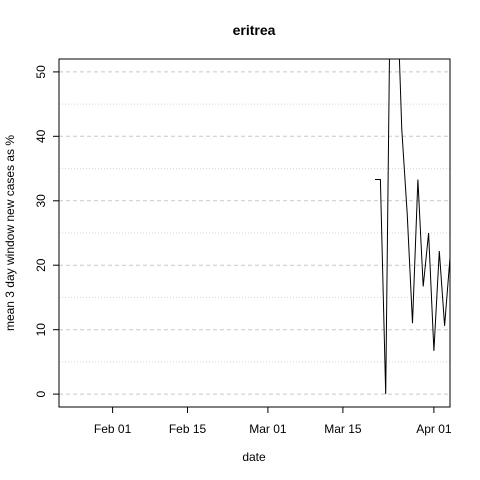 The width and height of the screenshot is (480, 480). I want to click on y-tick-label-2: 20, so click(41, 265).